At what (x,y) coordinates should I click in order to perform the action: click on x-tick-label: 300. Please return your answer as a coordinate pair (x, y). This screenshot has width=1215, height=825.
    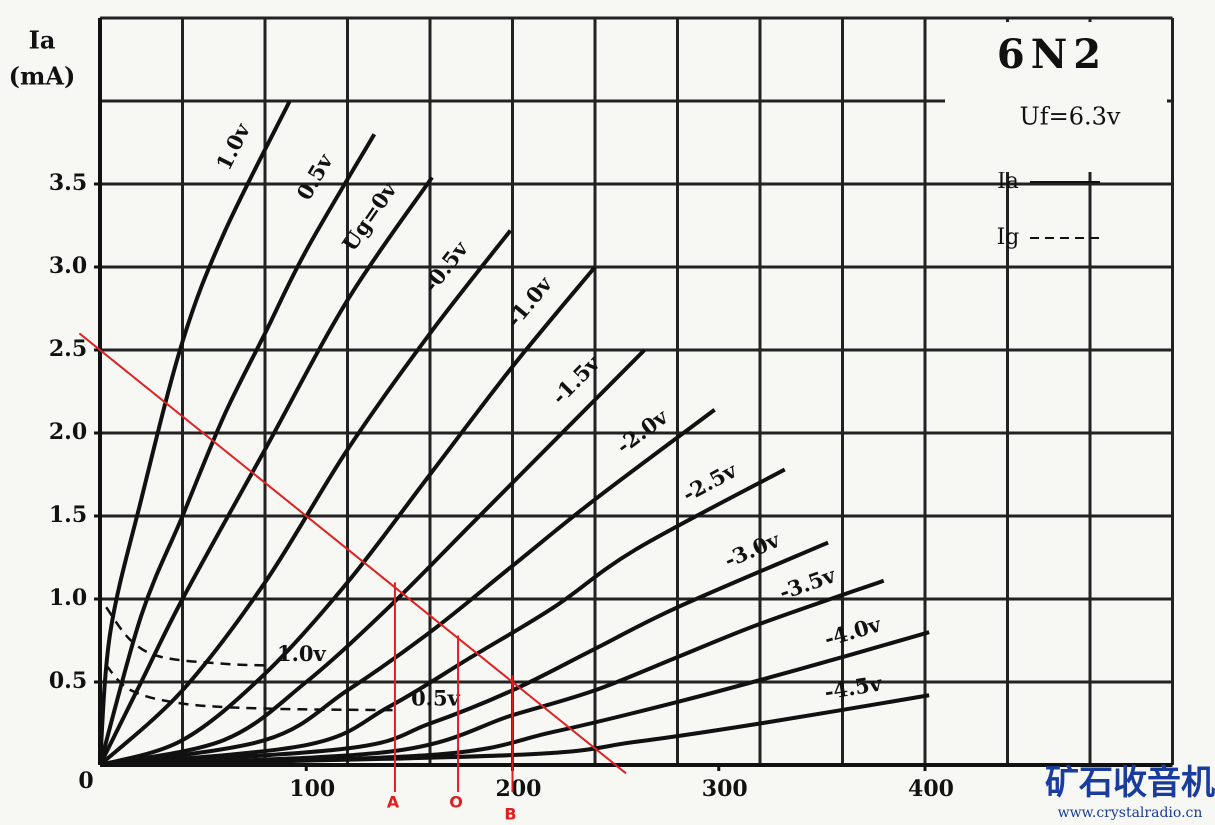
    Looking at the image, I should click on (725, 789).